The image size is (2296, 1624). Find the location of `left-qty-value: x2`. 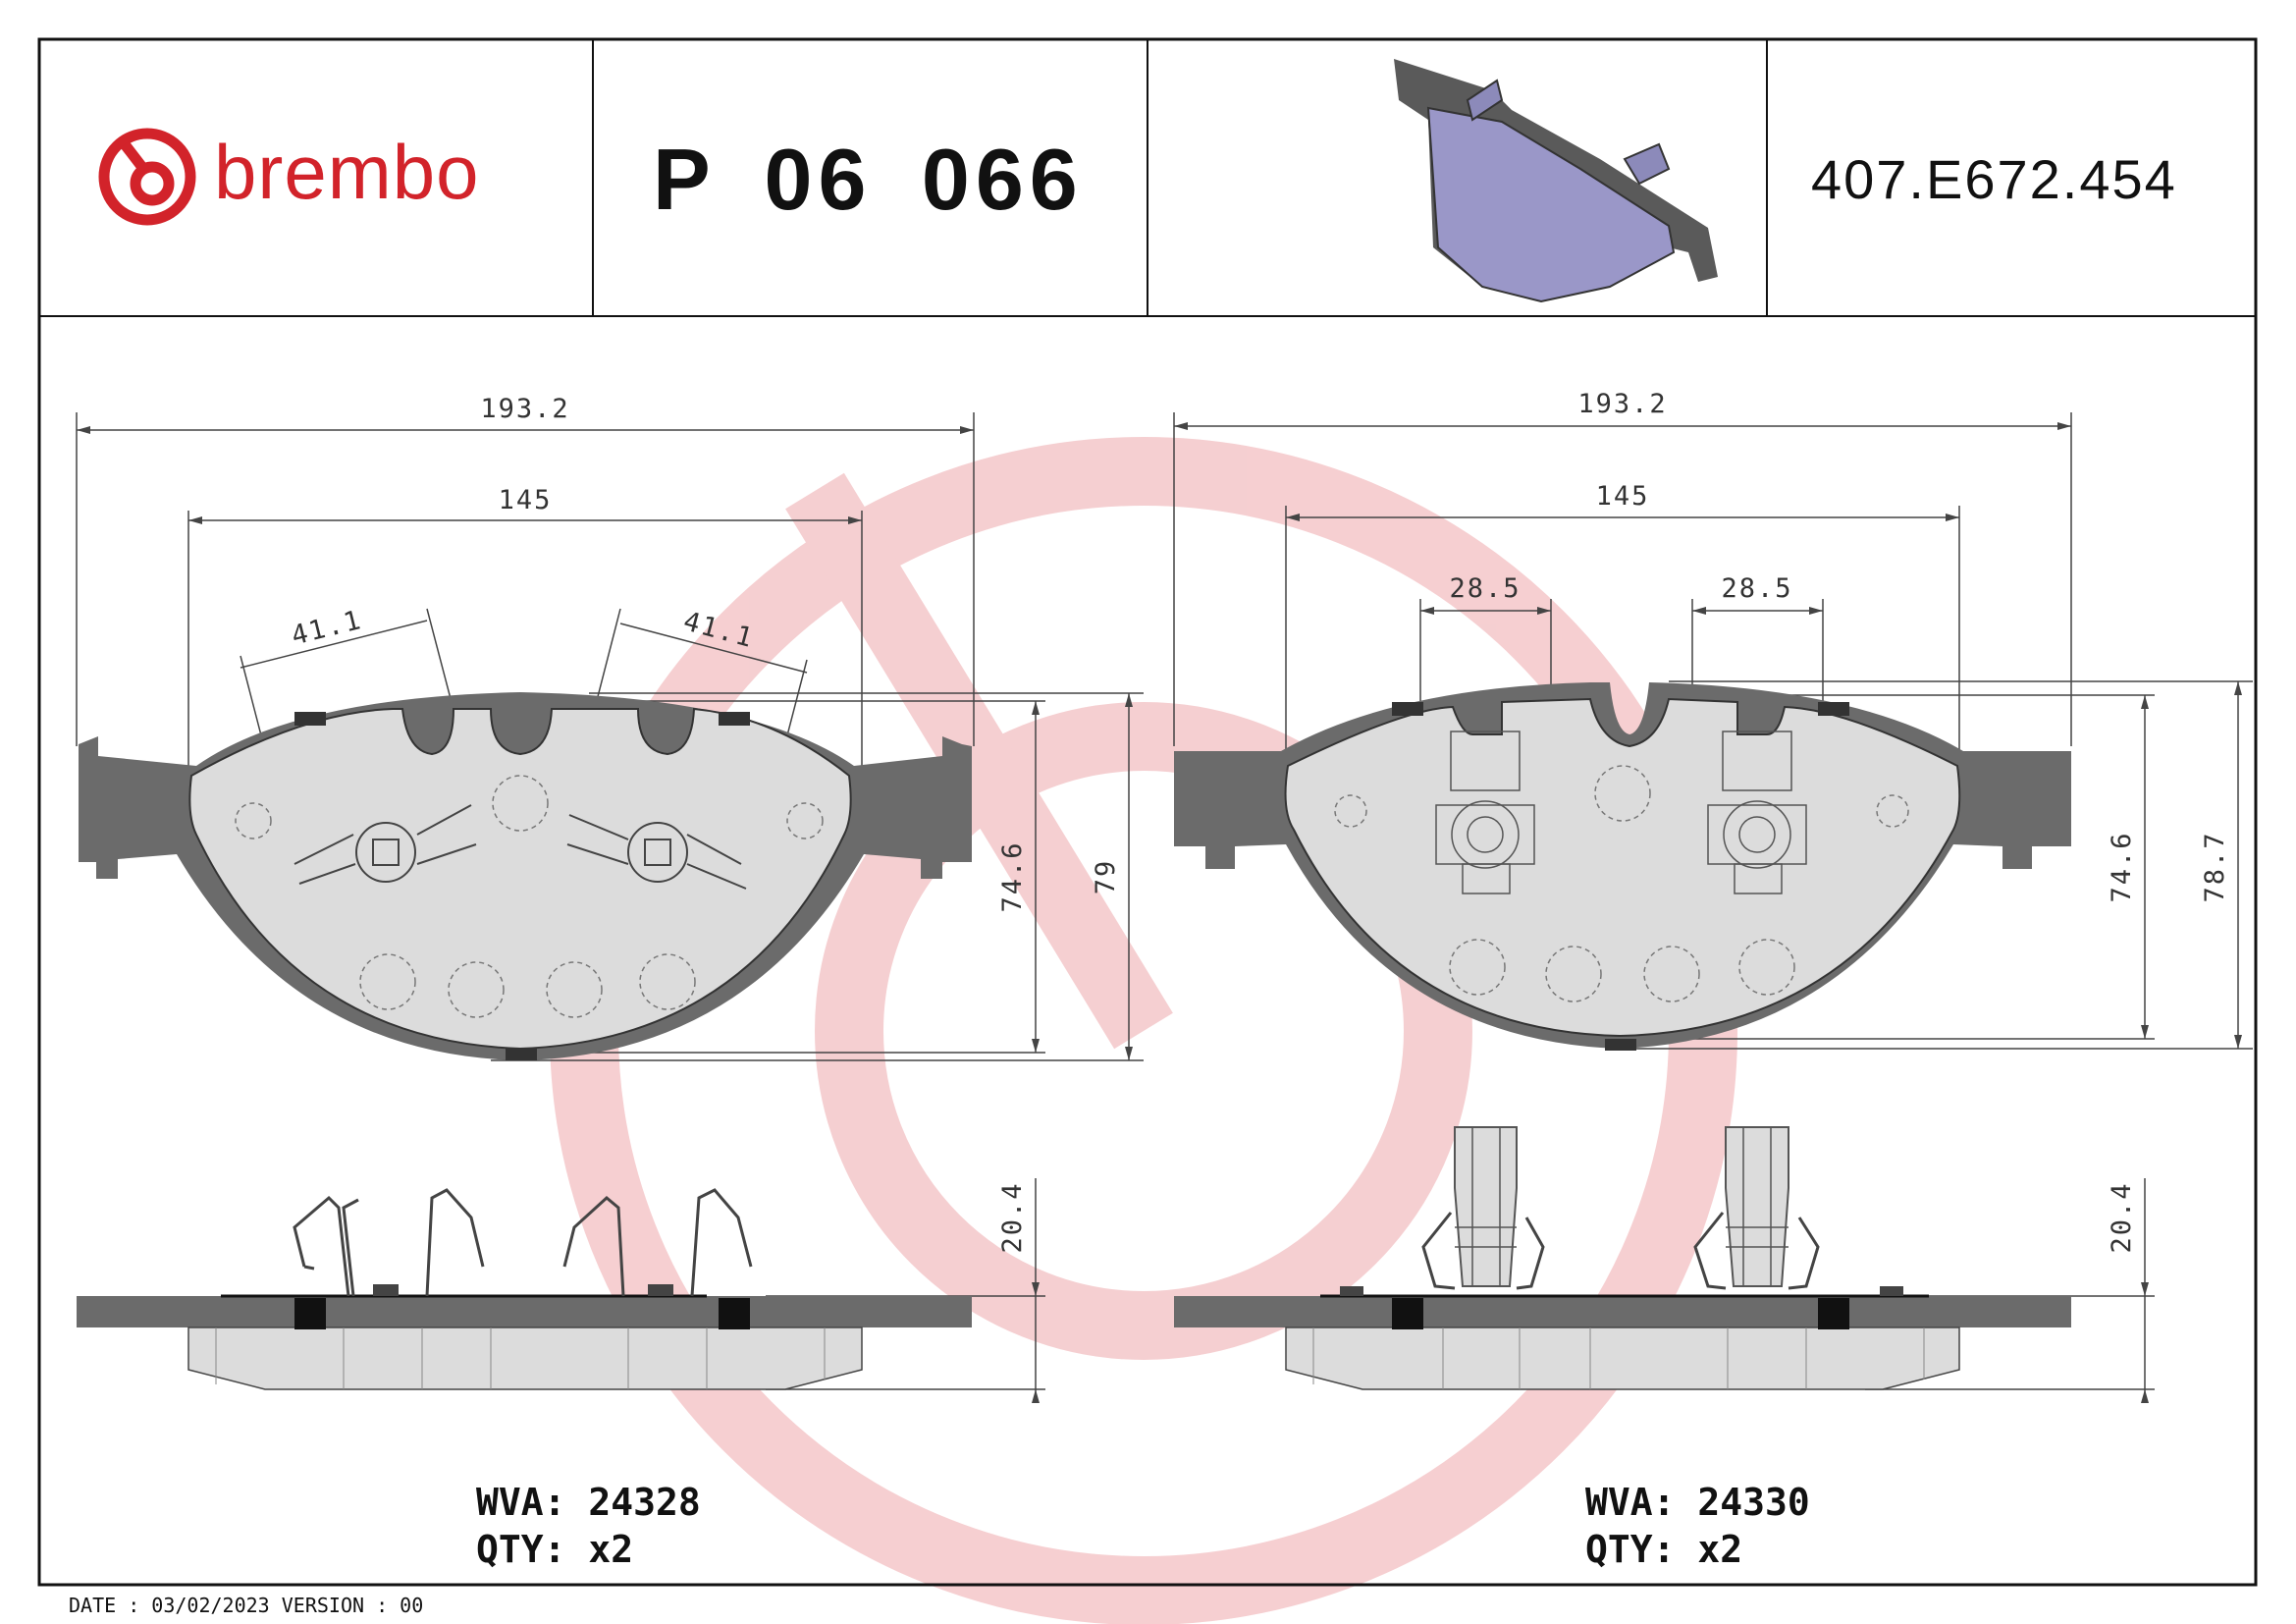

left-qty-value: x2 is located at coordinates (611, 1549).